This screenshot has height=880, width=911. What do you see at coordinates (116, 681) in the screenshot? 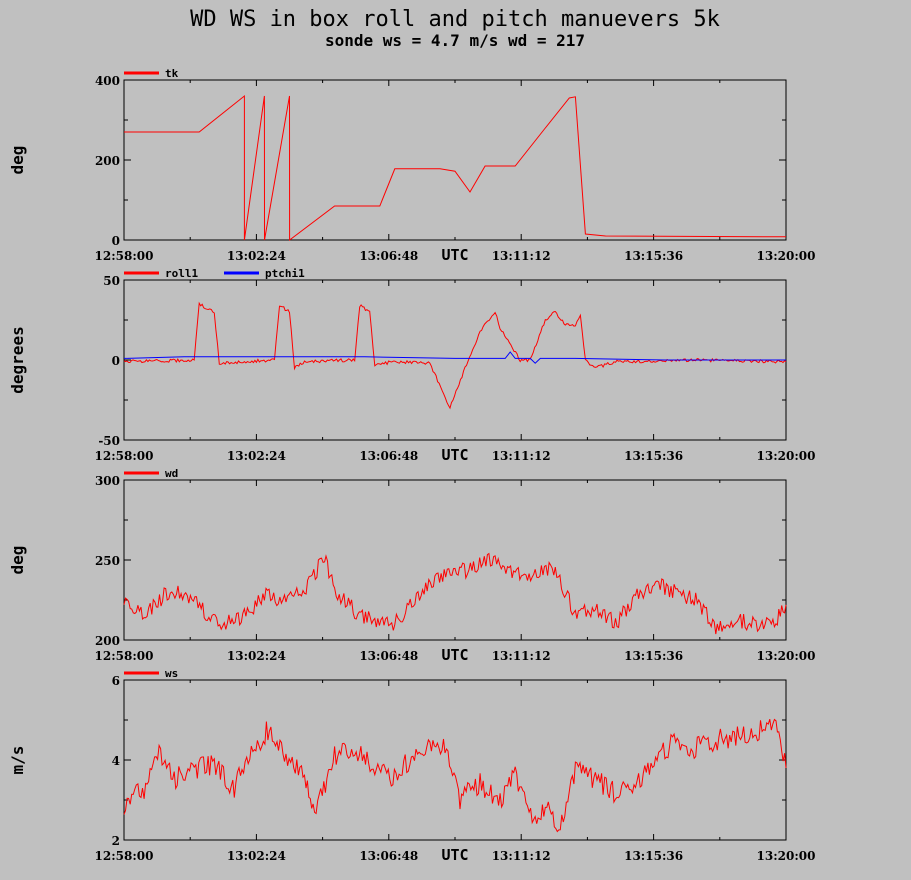
I see `y-tick-label: 6` at bounding box center [116, 681].